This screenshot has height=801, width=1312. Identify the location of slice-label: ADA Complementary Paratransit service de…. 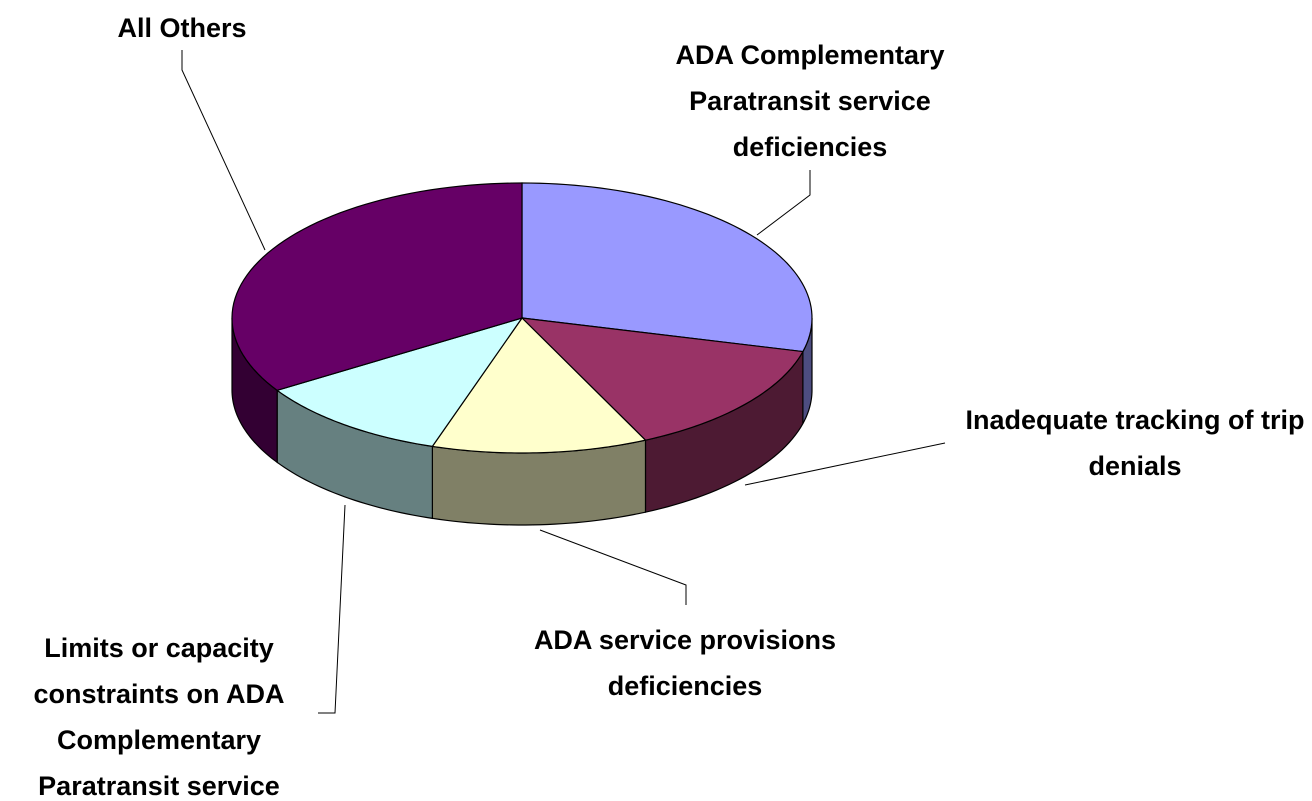
(810, 101).